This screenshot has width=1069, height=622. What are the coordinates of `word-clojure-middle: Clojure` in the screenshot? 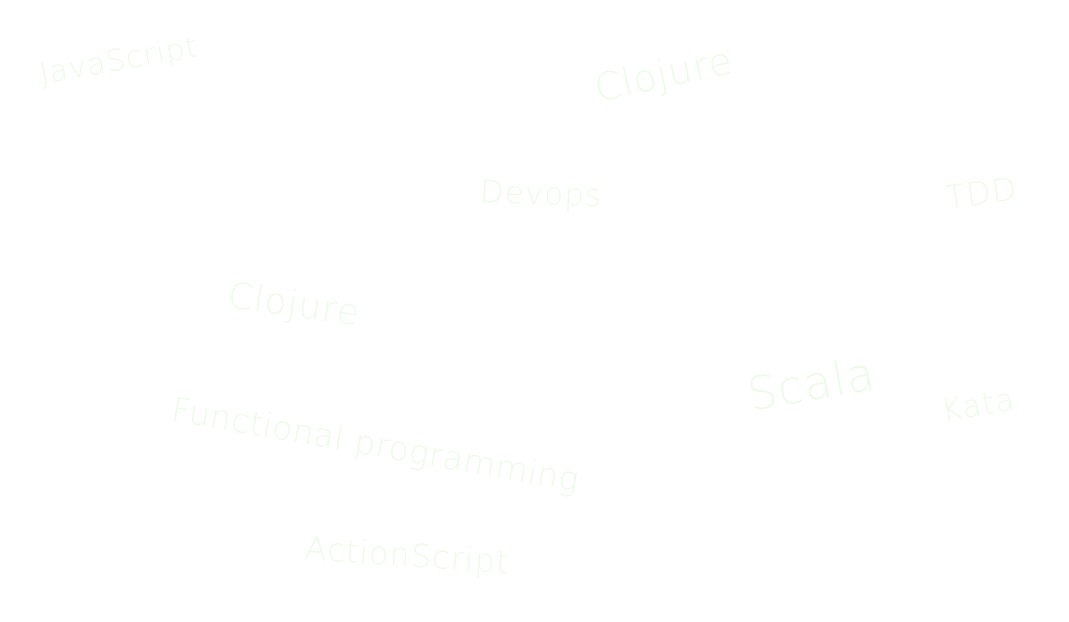 It's located at (294, 305).